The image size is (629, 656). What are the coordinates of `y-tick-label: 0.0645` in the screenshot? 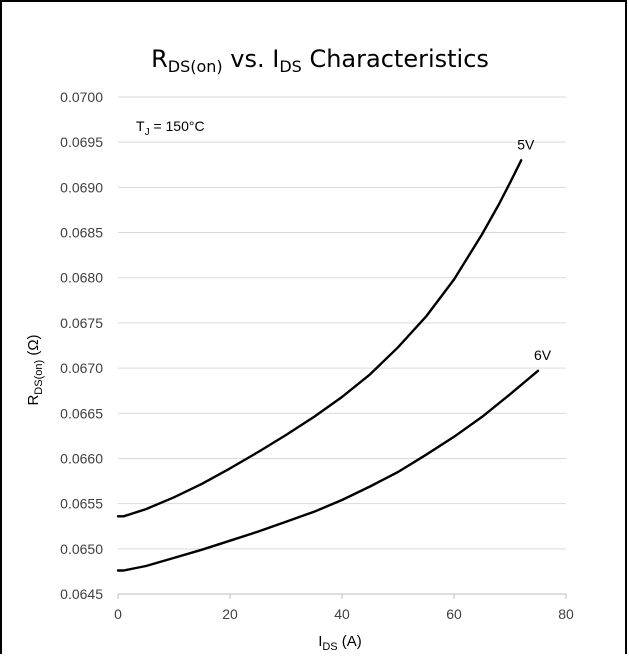 It's located at (81, 594).